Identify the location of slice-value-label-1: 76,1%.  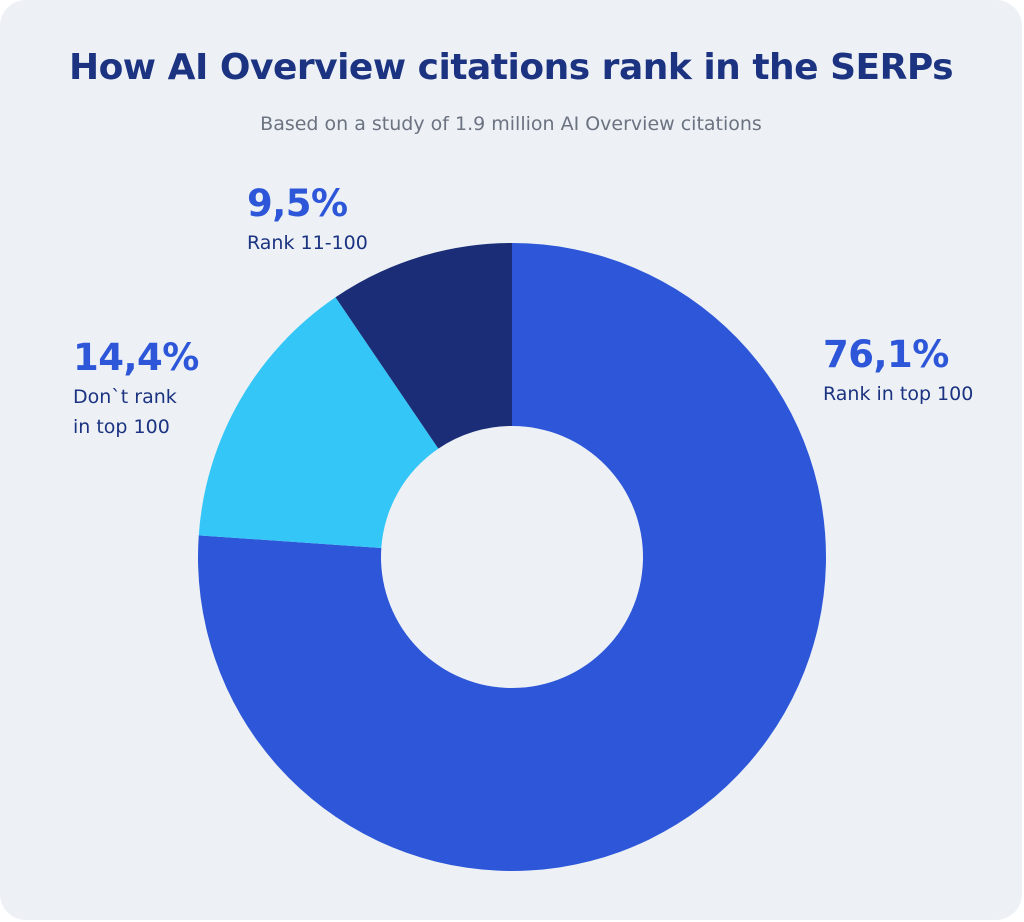
(886, 354).